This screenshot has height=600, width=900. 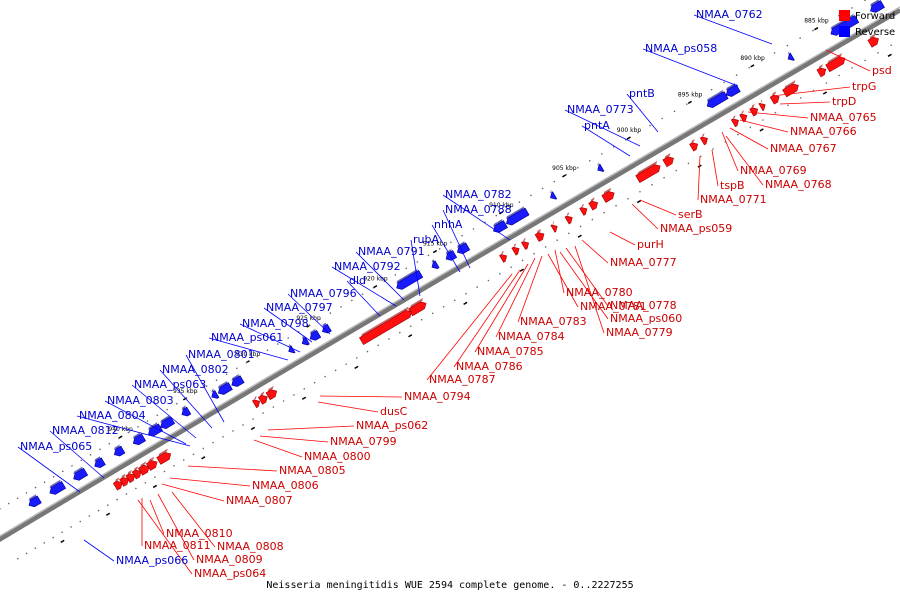 What do you see at coordinates (478, 209) in the screenshot?
I see `gene-label: NMAA_0788` at bounding box center [478, 209].